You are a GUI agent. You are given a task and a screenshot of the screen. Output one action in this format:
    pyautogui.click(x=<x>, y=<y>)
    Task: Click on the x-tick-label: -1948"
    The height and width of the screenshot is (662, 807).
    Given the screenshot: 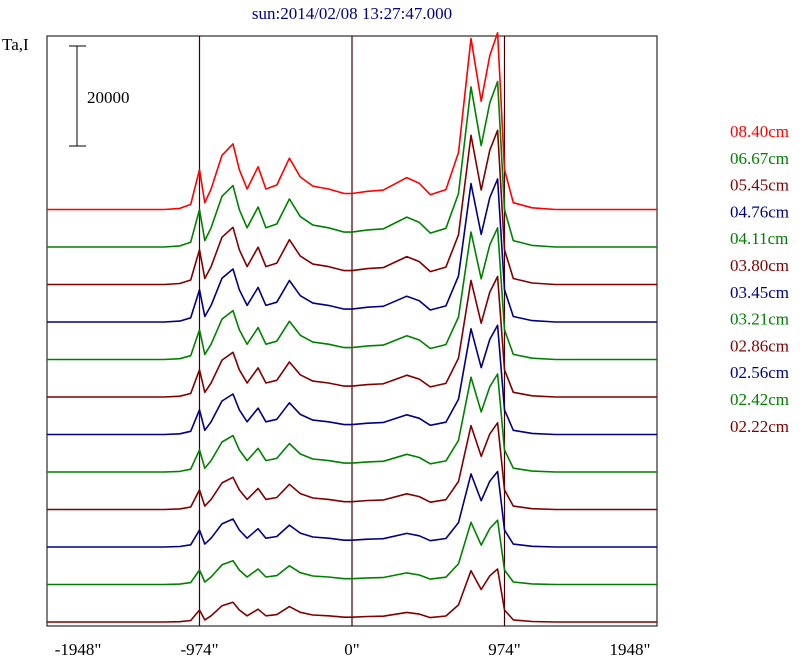 What is the action you would take?
    pyautogui.click(x=78, y=649)
    